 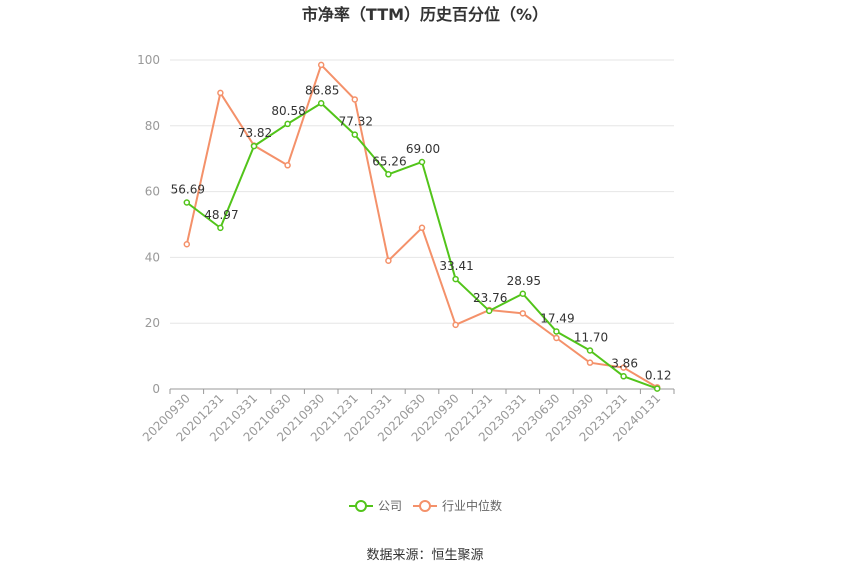 I want to click on y-tick-label: 60, so click(x=152, y=192).